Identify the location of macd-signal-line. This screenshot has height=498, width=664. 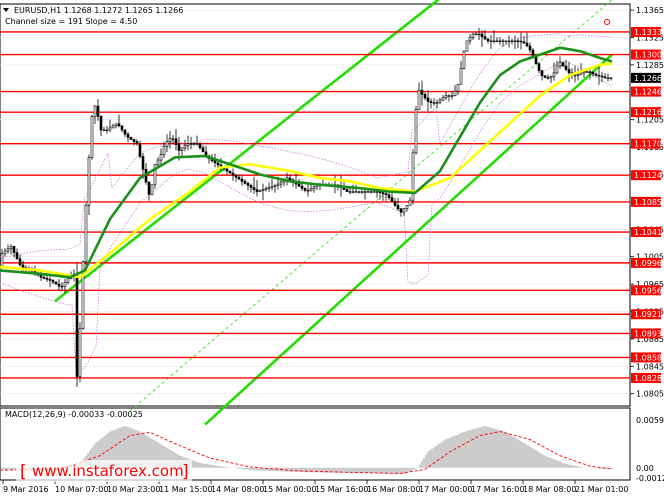
(305, 452).